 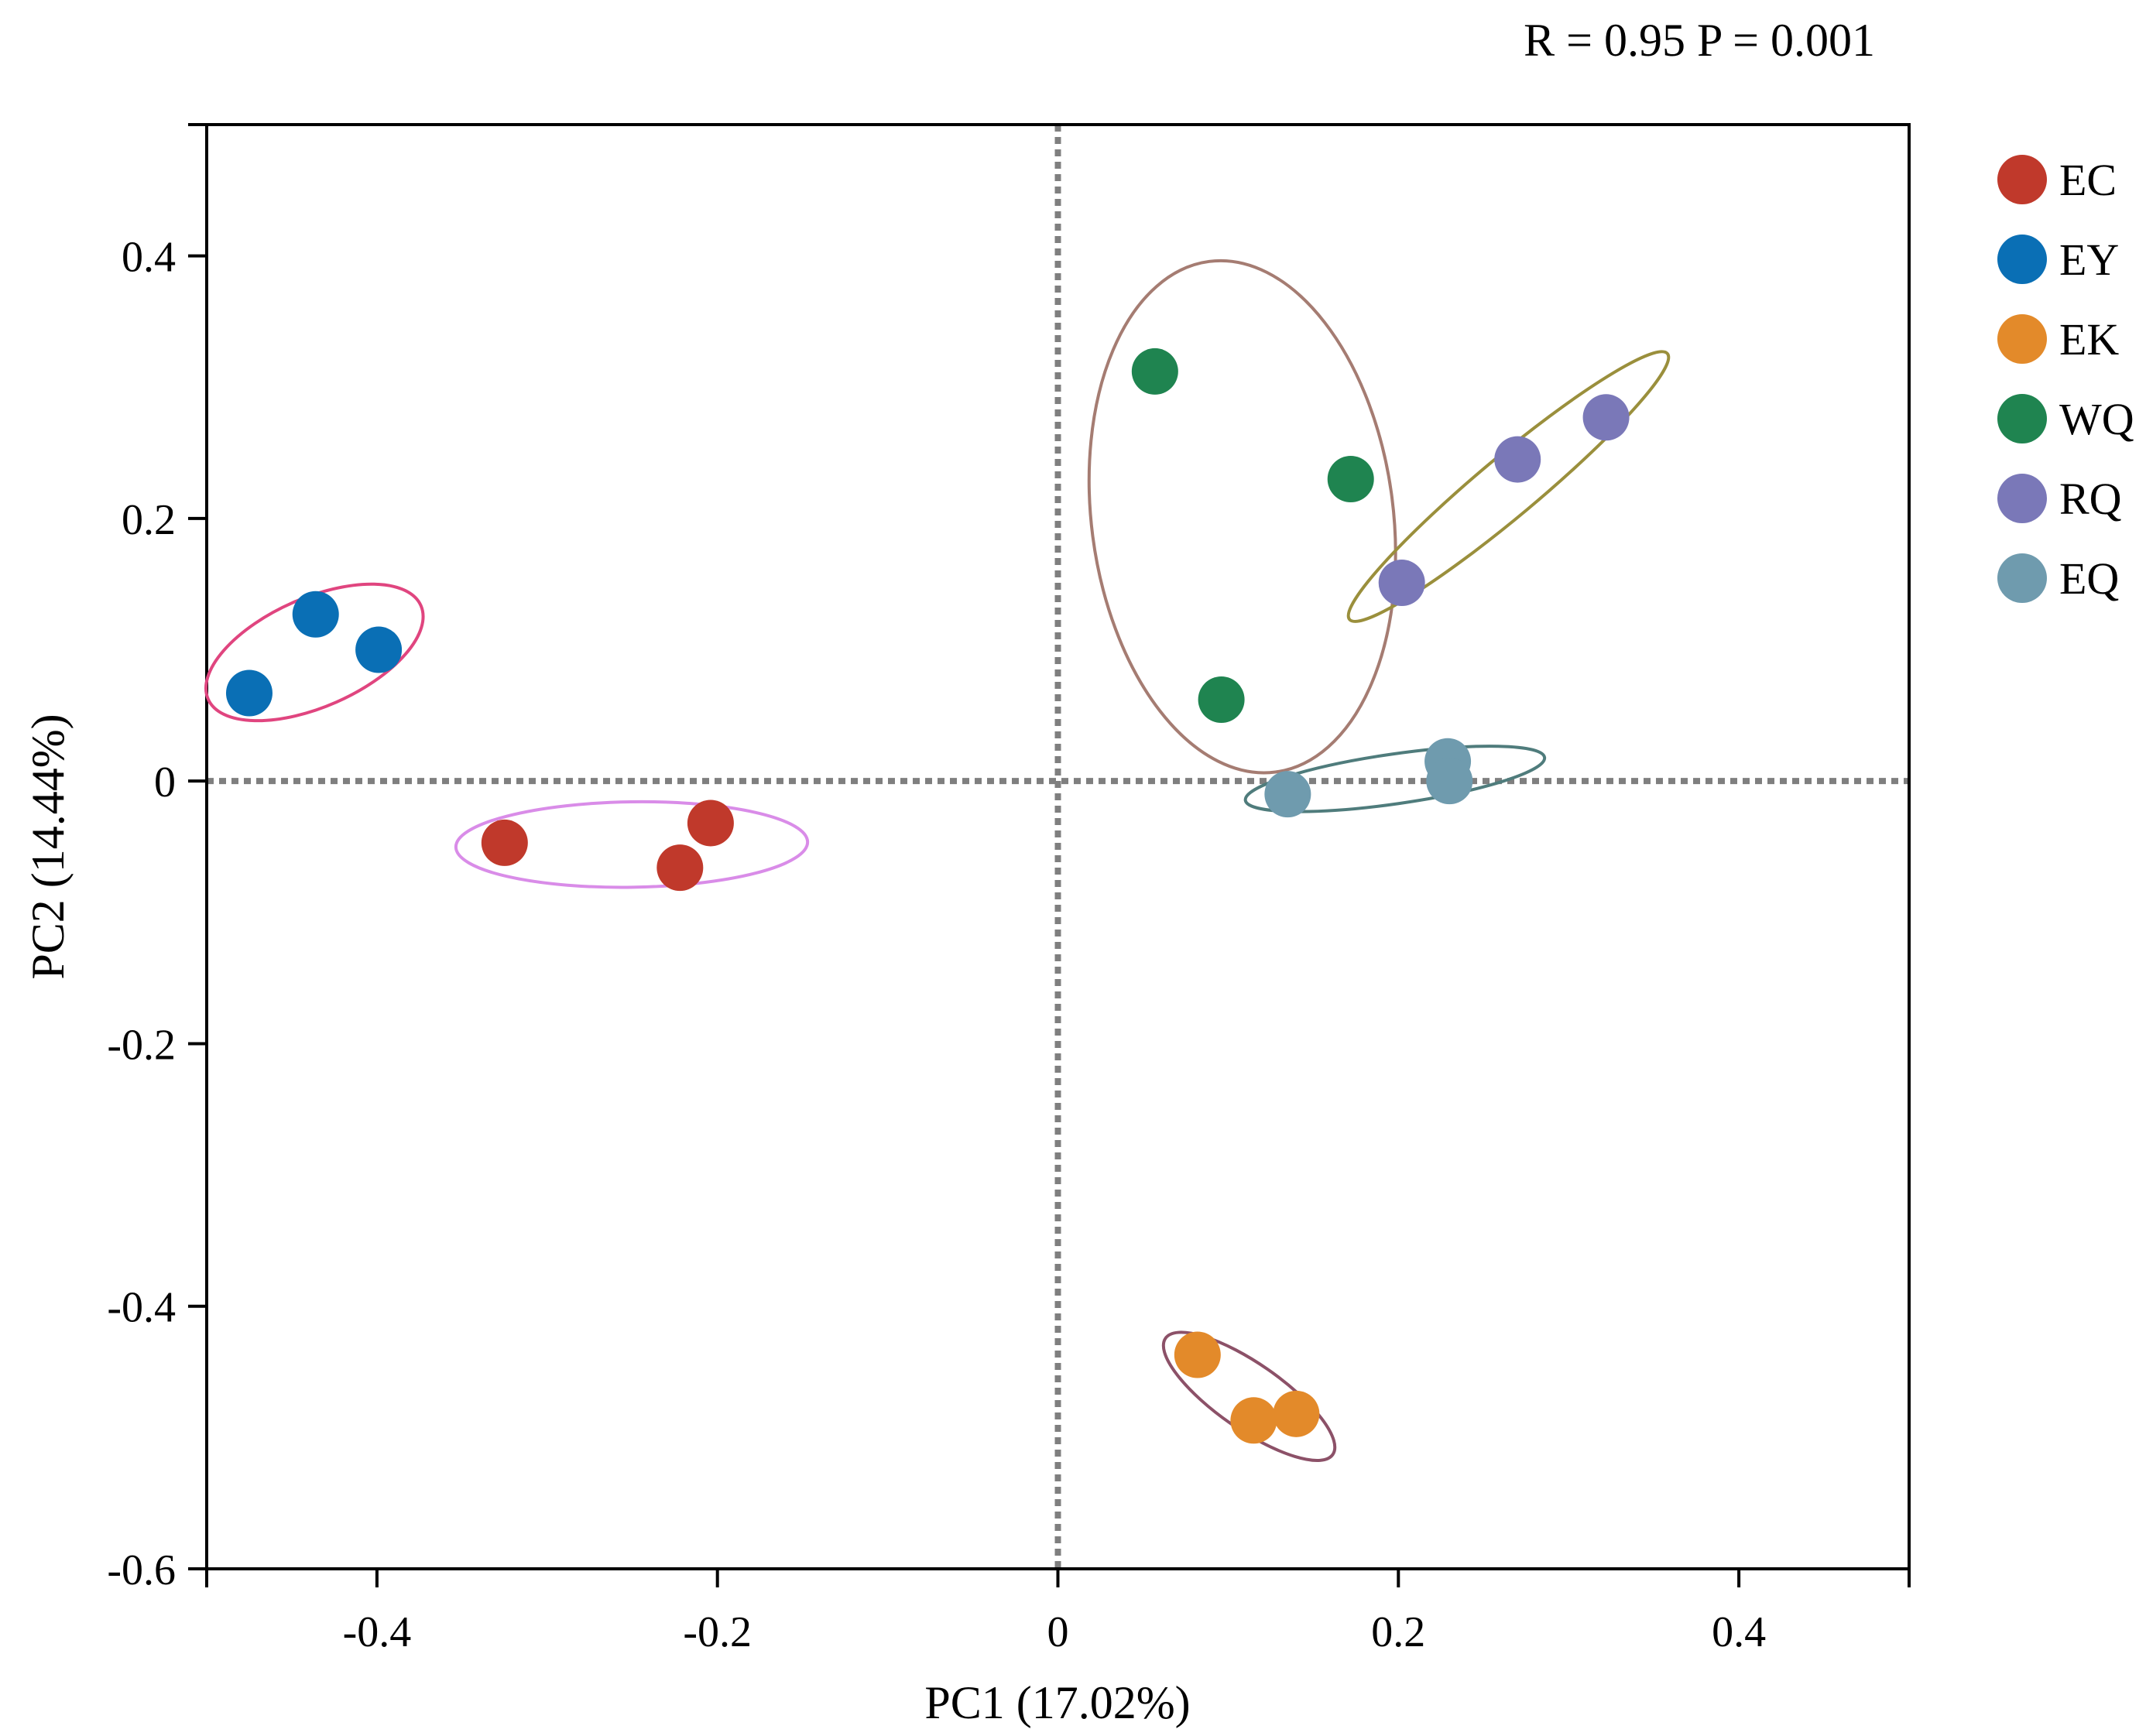 What do you see at coordinates (2022, 259) in the screenshot?
I see `legend-marker-ey` at bounding box center [2022, 259].